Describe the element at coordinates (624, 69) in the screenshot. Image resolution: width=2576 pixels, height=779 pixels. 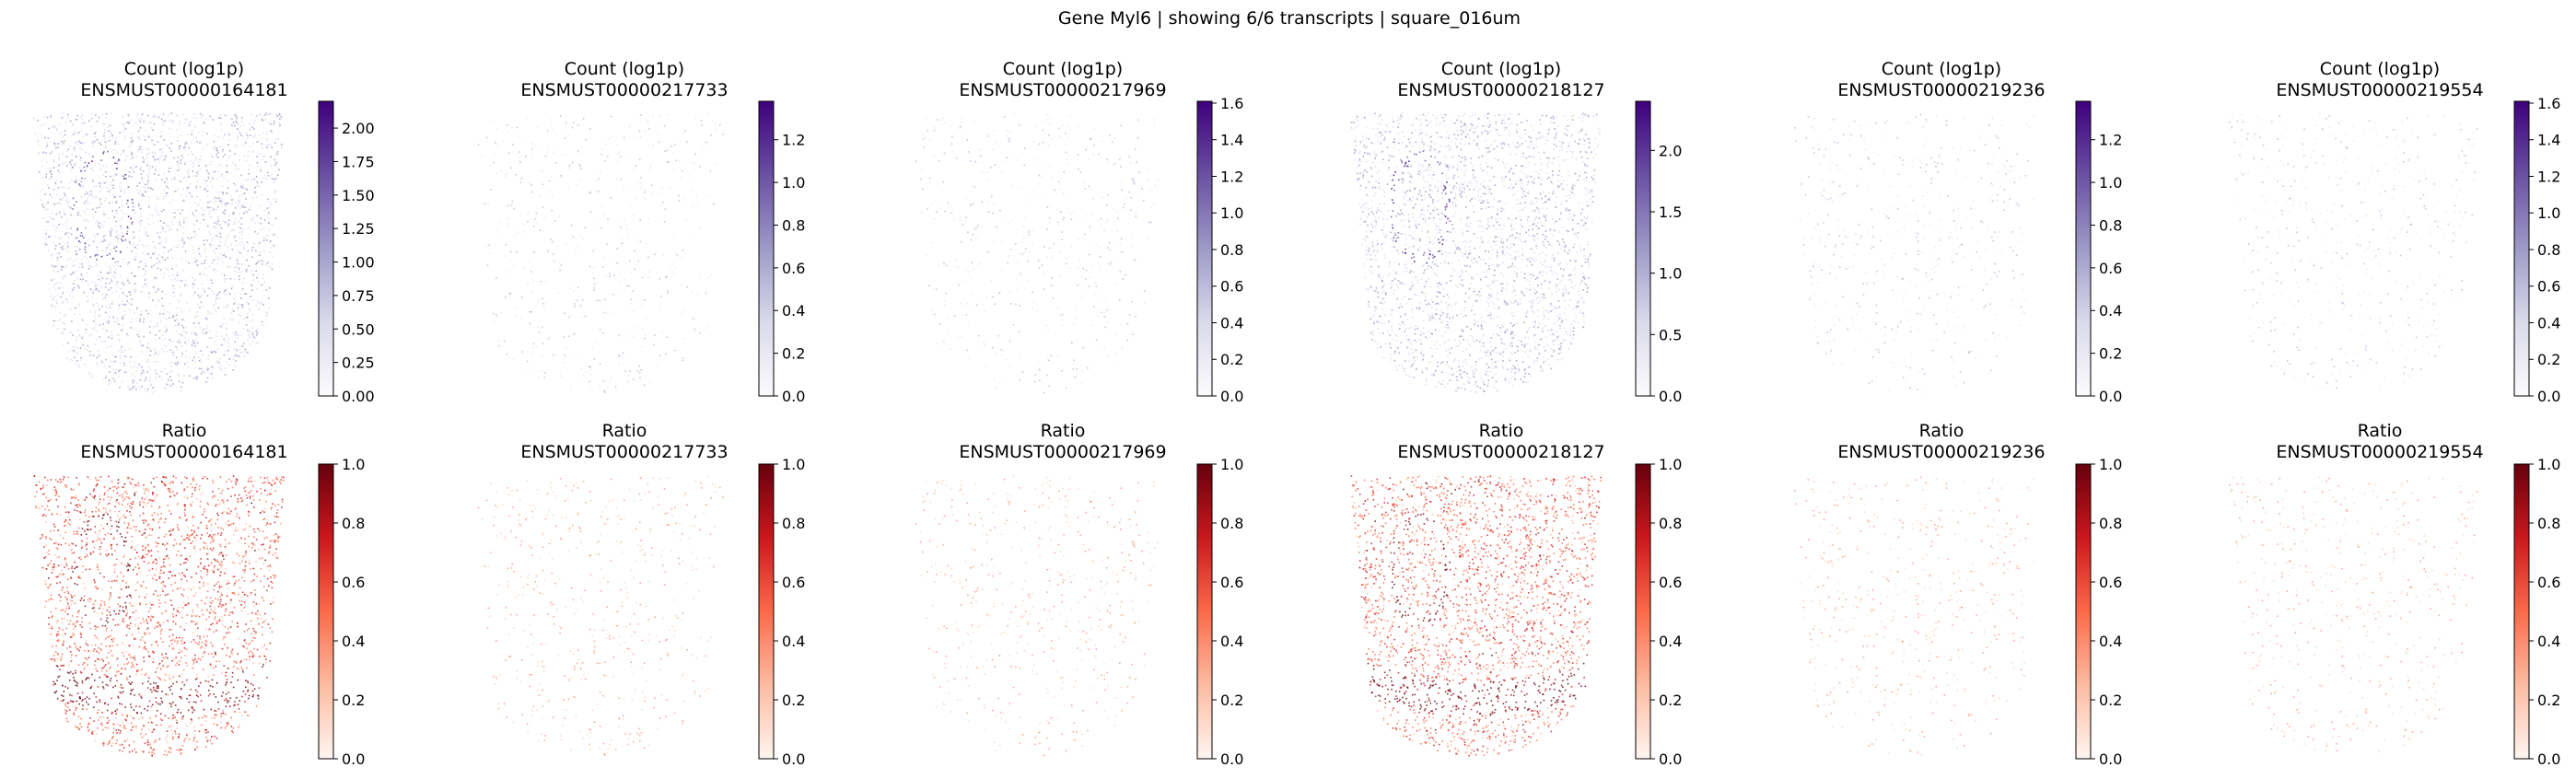
I see `panel-title-metric: Count (log1p)` at that location.